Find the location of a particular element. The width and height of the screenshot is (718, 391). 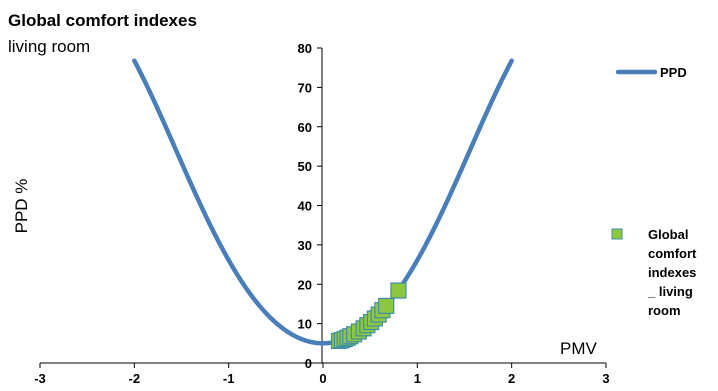

y-tick-label: 30 is located at coordinates (305, 245).